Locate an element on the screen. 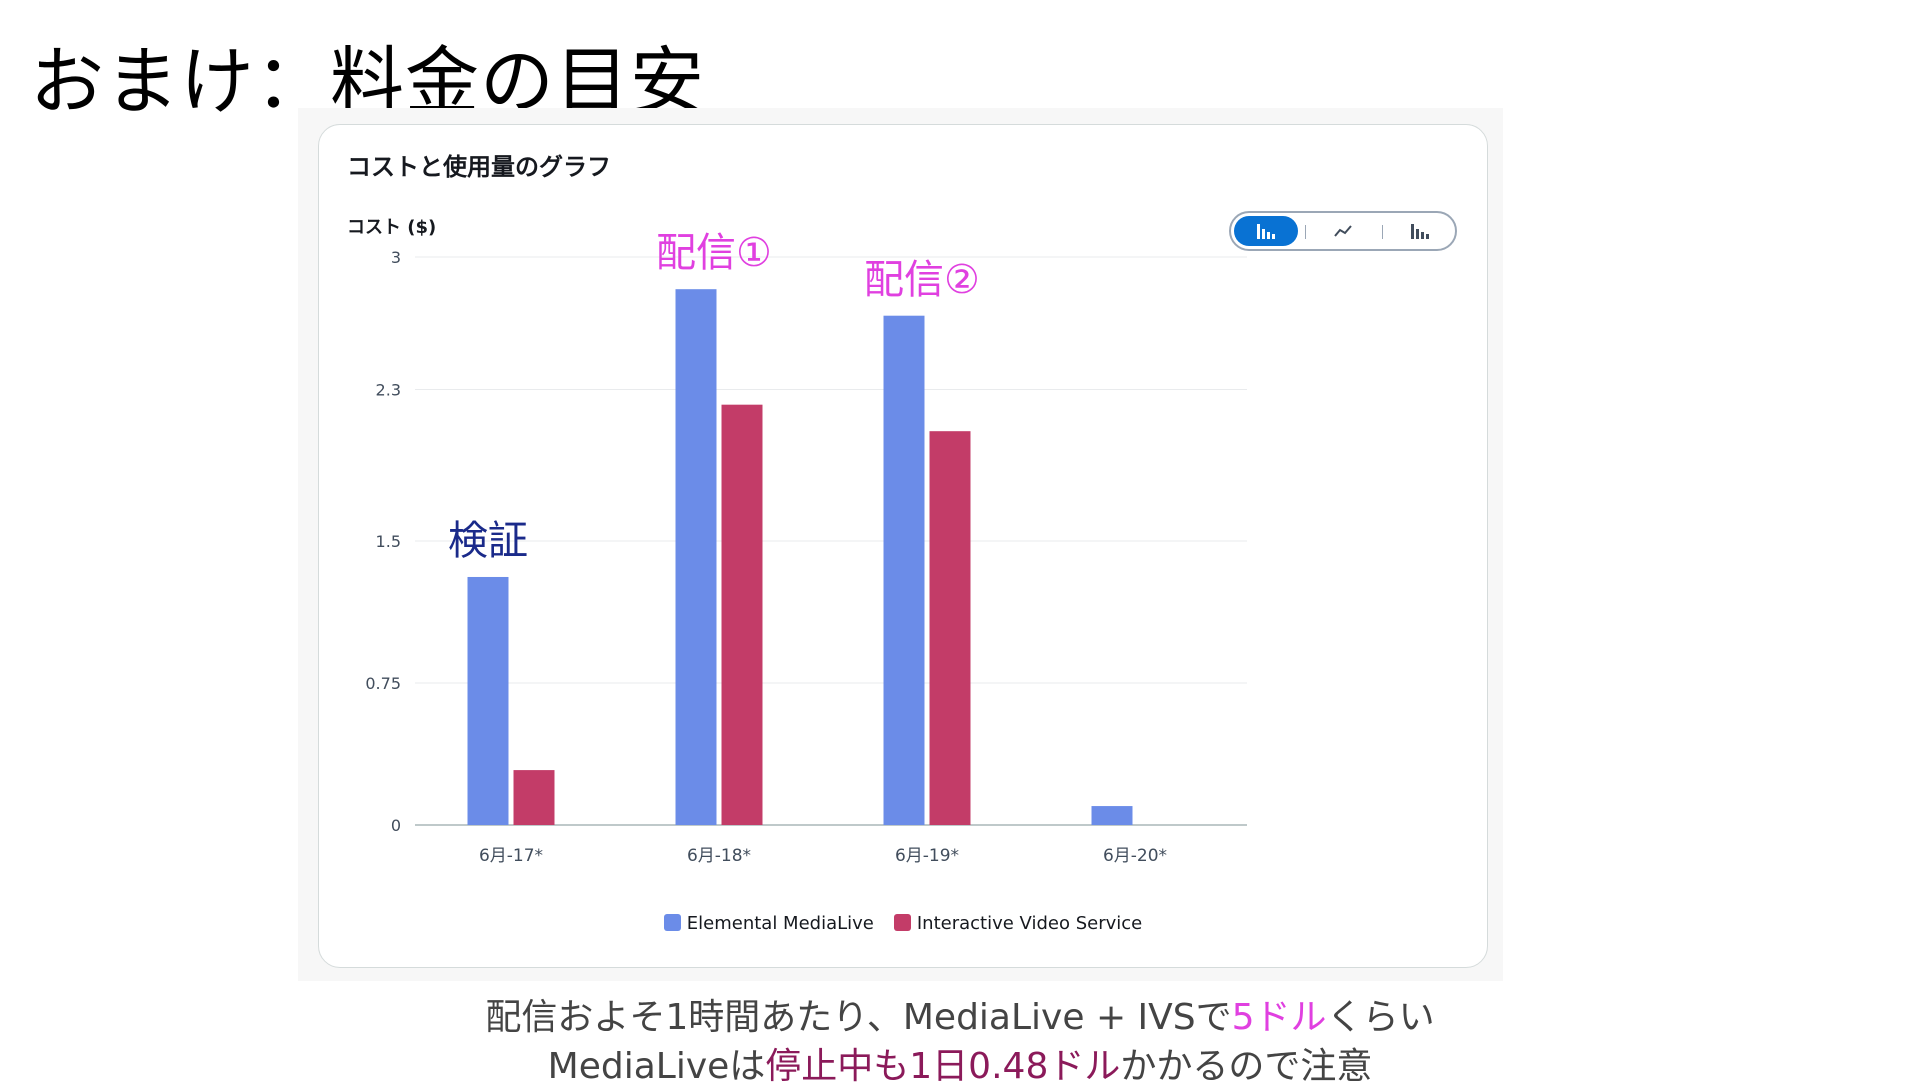 The image size is (1920, 1089). legend-label: Interactive Video Service is located at coordinates (1029, 923).